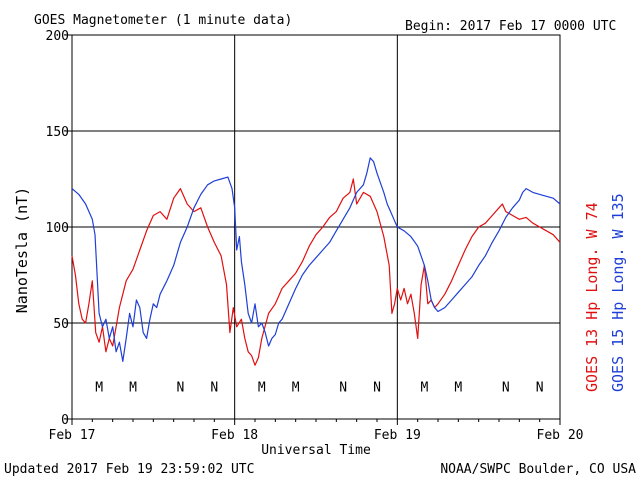  I want to click on chart-title: GOES Magnetometer (1 minute data), so click(163, 20).